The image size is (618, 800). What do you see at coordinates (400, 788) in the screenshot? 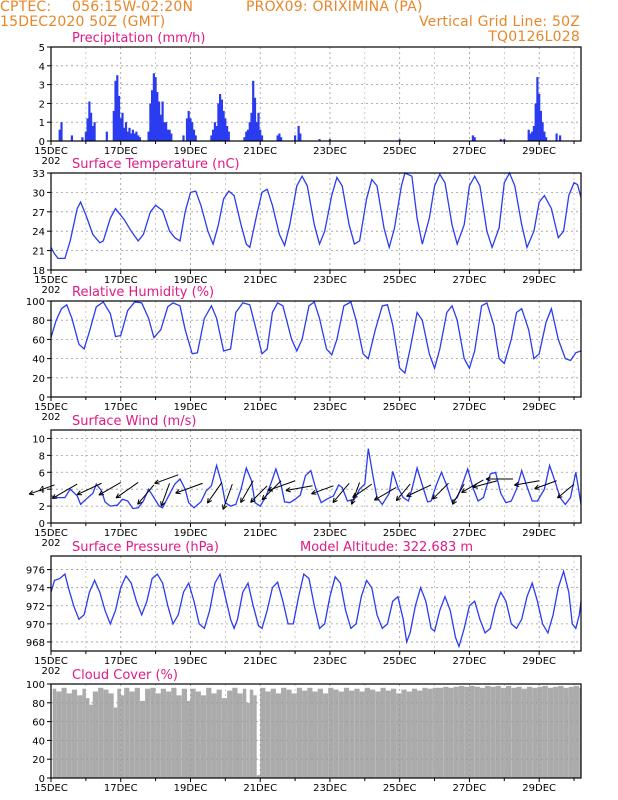
I see `cloud-xtick-label: 25DEC` at bounding box center [400, 788].